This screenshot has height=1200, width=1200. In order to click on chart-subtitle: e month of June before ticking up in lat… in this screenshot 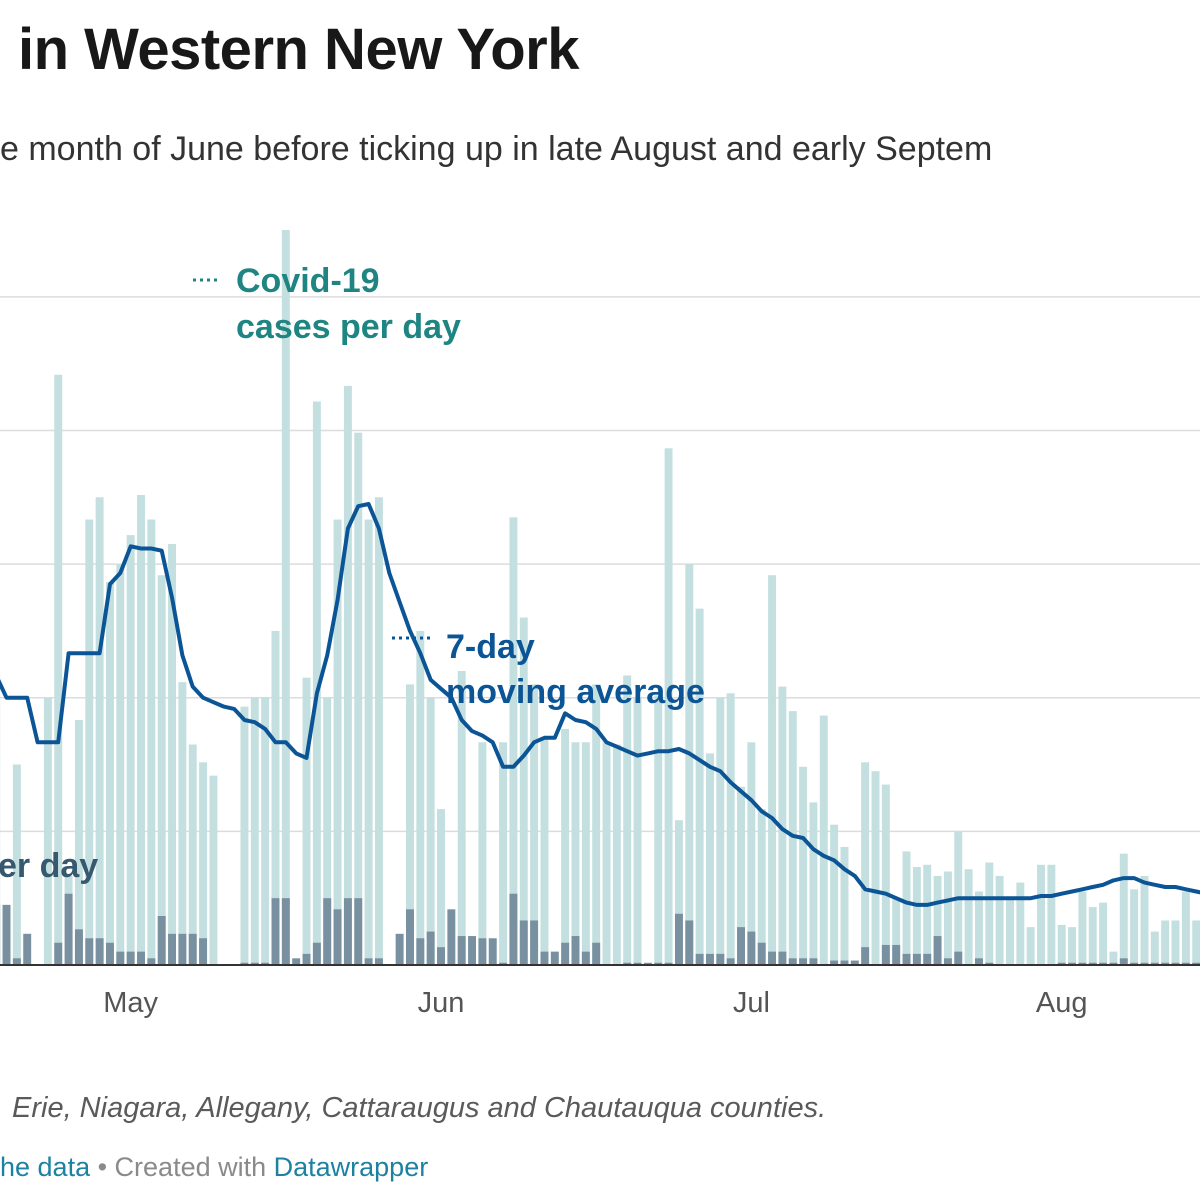, I will do `click(496, 149)`.